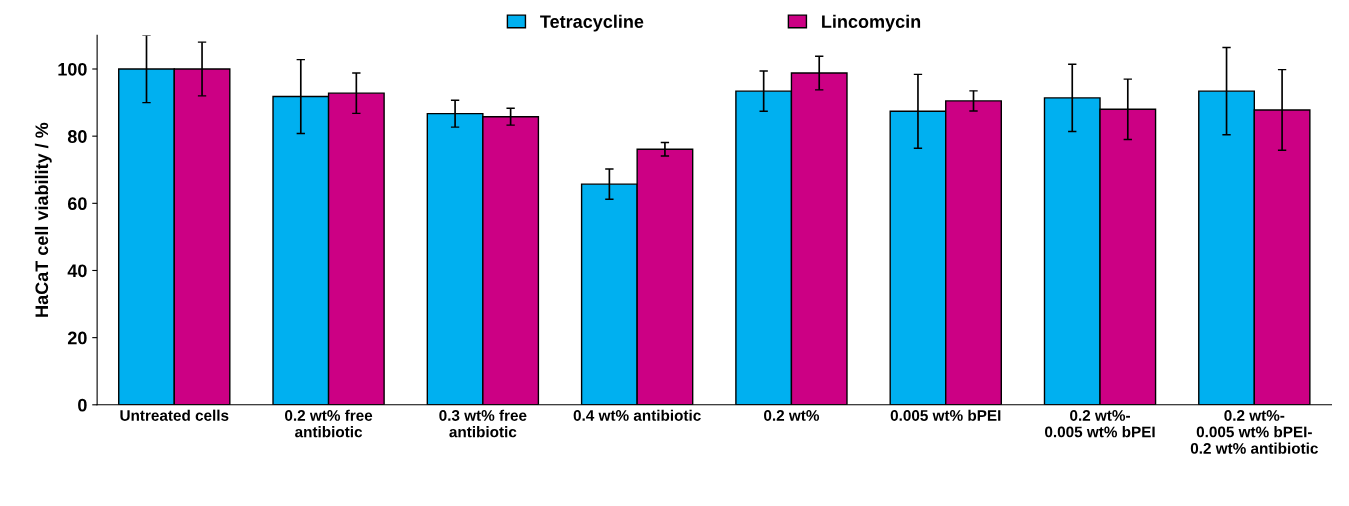 The width and height of the screenshot is (1349, 506). Describe the element at coordinates (792, 415) in the screenshot. I see `x-tick-label: 0.2 wt%` at that location.